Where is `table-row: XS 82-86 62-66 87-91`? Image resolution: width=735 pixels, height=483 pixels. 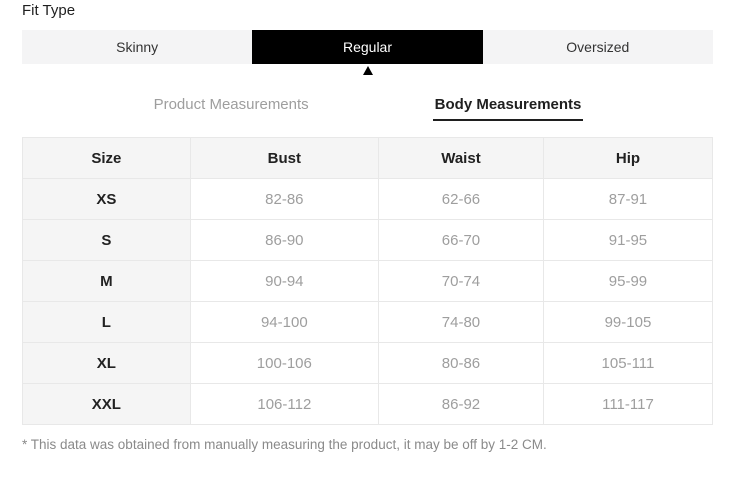
table-row: XS 82-86 62-66 87-91 is located at coordinates (368, 199).